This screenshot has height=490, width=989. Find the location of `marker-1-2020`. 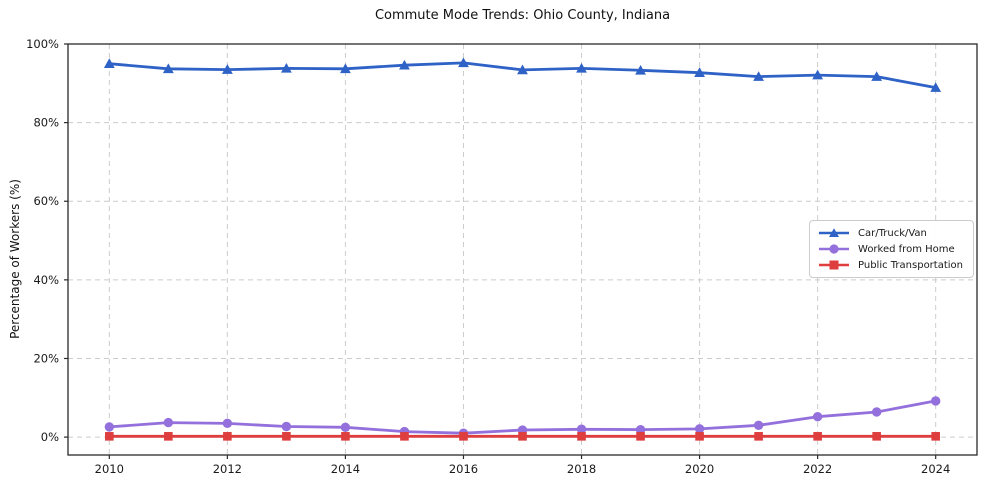

marker-1-2020 is located at coordinates (699, 429).